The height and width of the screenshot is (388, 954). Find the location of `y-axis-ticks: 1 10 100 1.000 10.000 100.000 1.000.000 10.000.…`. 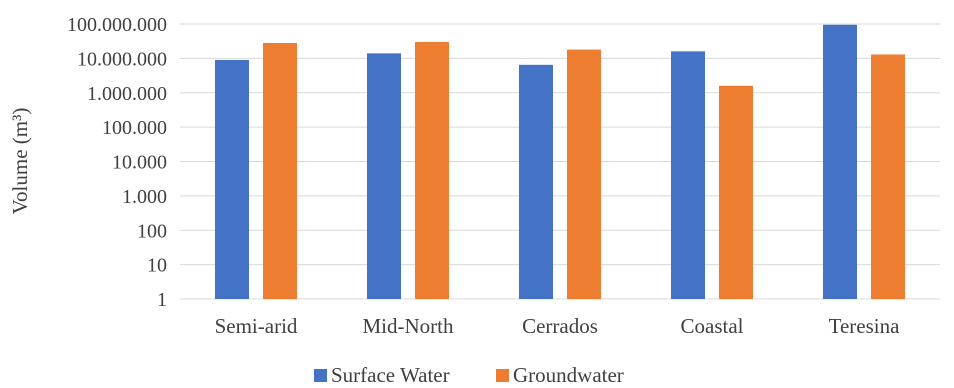

y-axis-ticks: 1 10 100 1.000 10.000 100.000 1.000.000 10.000.… is located at coordinates (117, 162).